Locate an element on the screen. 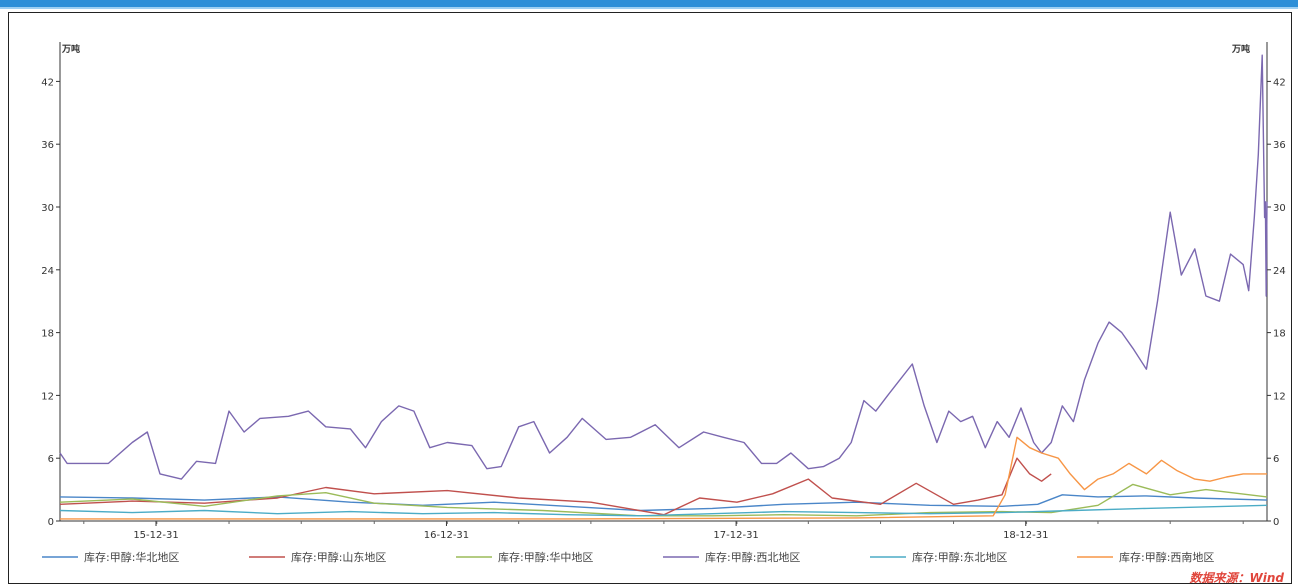 This screenshot has height=587, width=1298. legend-label-5: 库存:甲醇:东北地区 is located at coordinates (959, 557).